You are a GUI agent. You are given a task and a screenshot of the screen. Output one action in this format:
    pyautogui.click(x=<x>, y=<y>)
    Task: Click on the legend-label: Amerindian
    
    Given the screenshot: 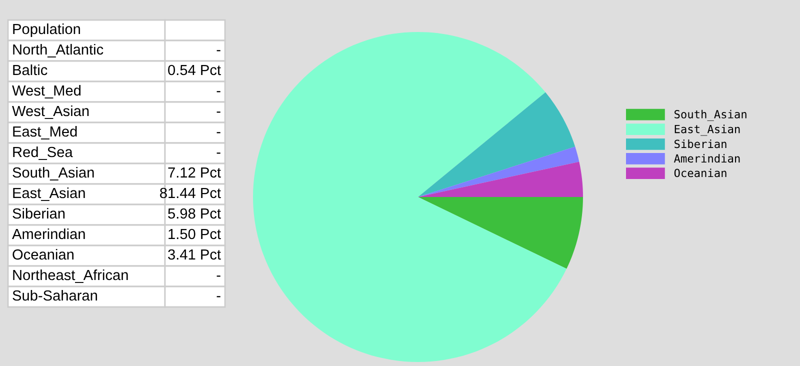 What is the action you would take?
    pyautogui.click(x=707, y=158)
    